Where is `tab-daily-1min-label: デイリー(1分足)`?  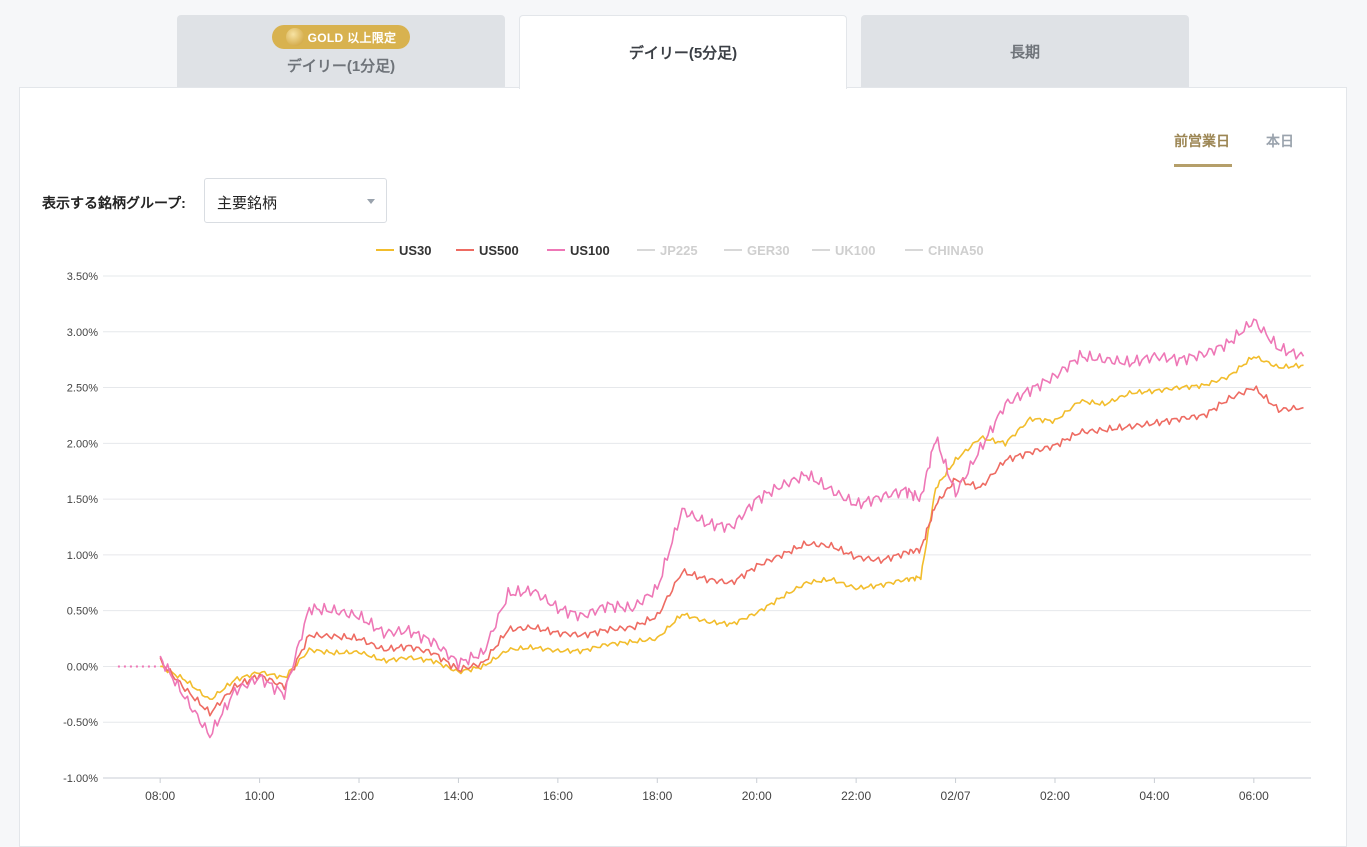 tab-daily-1min-label: デイリー(1分足) is located at coordinates (341, 66).